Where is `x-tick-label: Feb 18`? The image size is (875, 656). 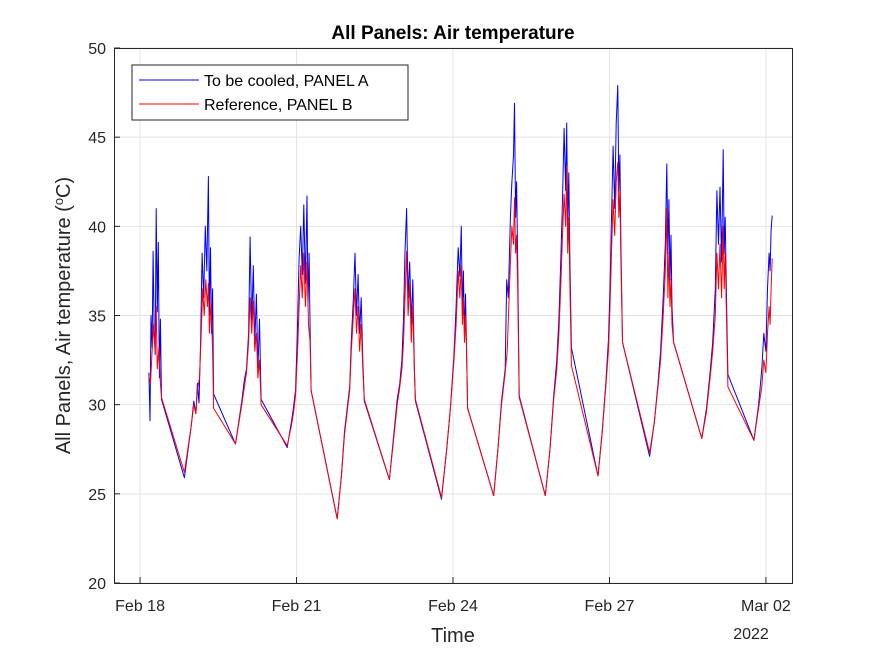 x-tick-label: Feb 18 is located at coordinates (140, 606).